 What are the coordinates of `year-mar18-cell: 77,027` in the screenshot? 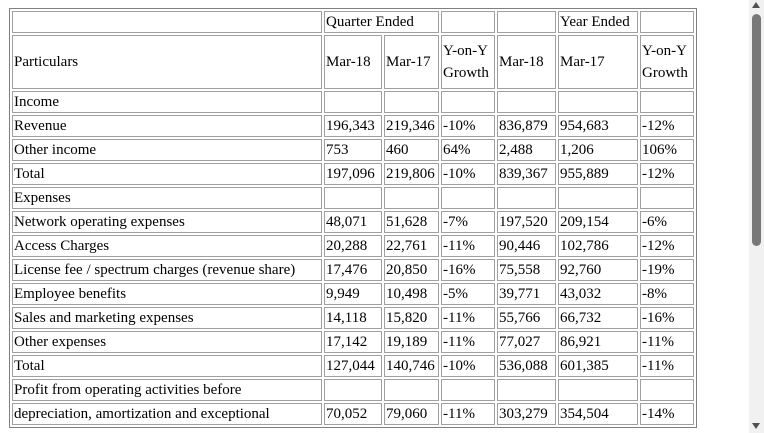 It's located at (526, 342).